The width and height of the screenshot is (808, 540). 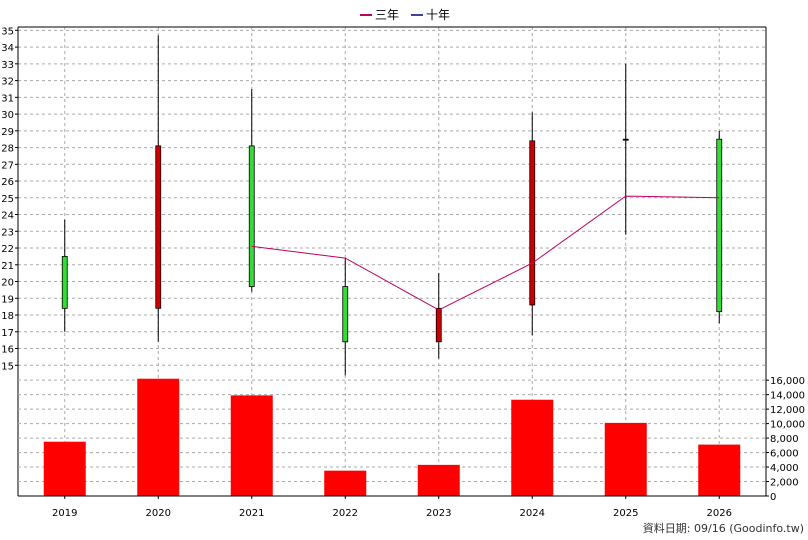 I want to click on price-tick-label: 28, so click(x=7, y=149).